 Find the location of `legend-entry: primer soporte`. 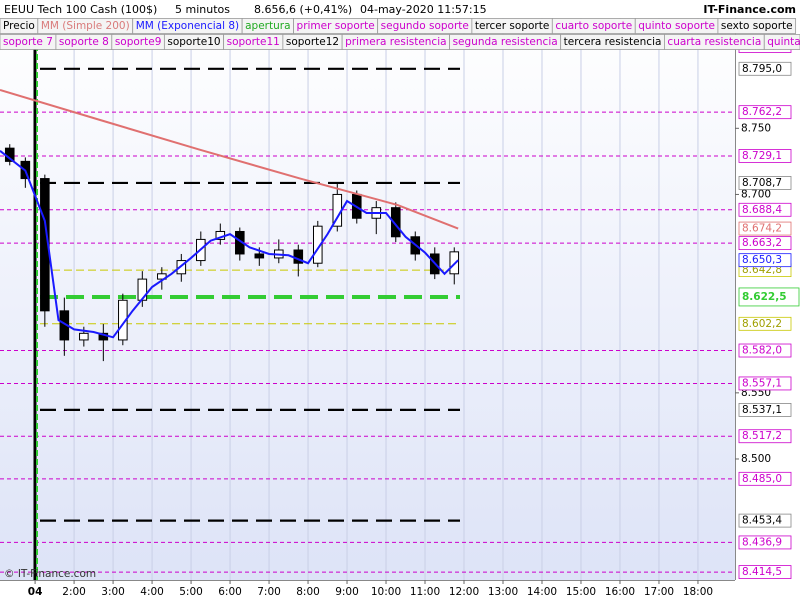

legend-entry: primer soporte is located at coordinates (336, 26).